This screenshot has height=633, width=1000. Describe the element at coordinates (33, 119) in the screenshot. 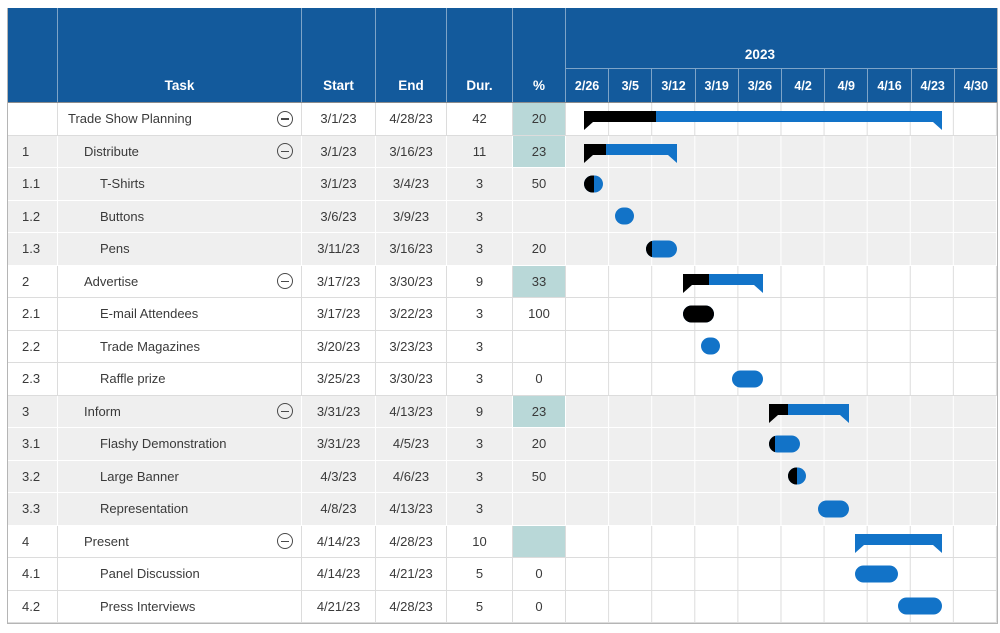

I see `task-id-cell` at that location.